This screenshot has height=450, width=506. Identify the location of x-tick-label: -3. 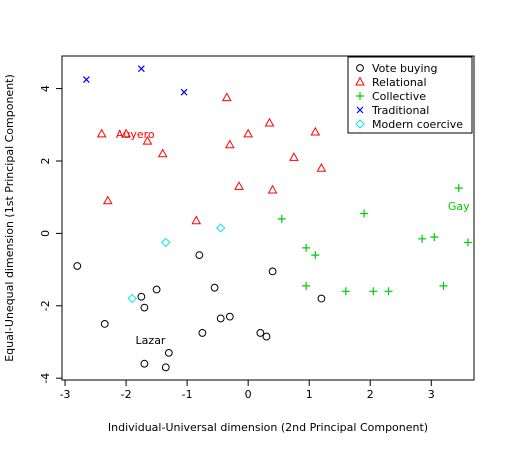
(65, 394).